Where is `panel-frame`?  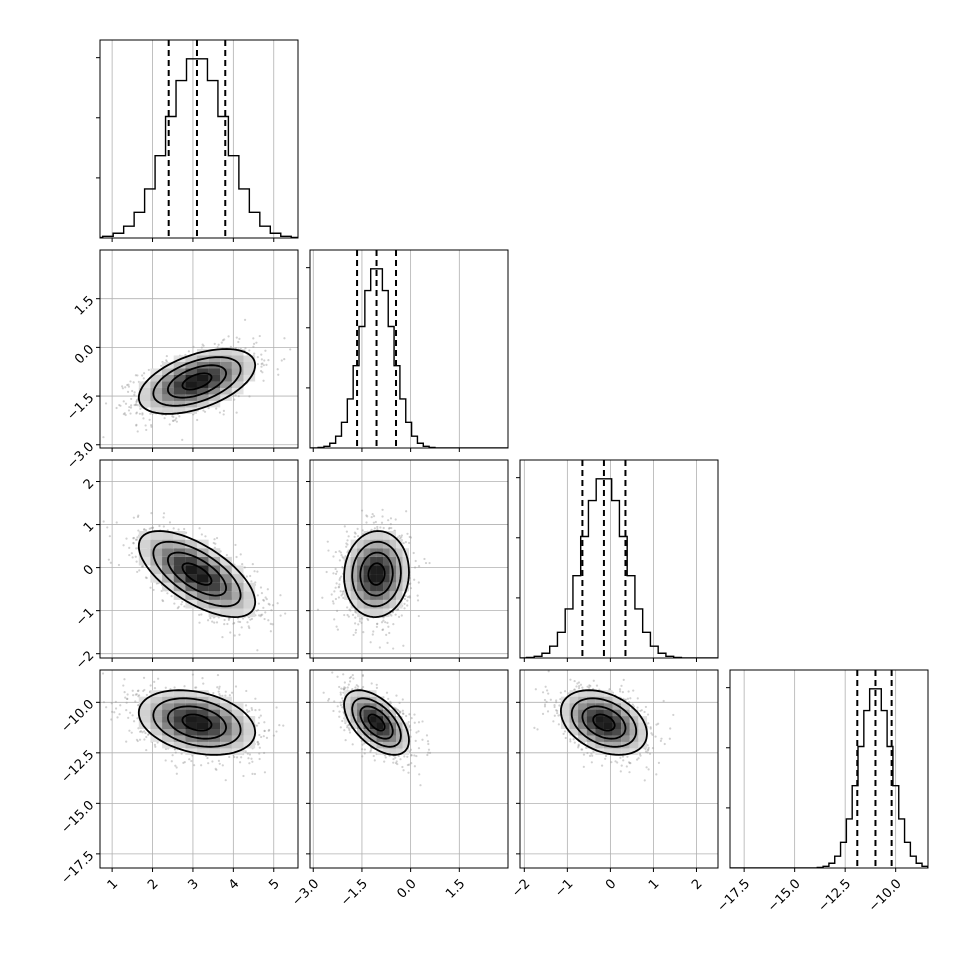
panel-frame is located at coordinates (619, 559).